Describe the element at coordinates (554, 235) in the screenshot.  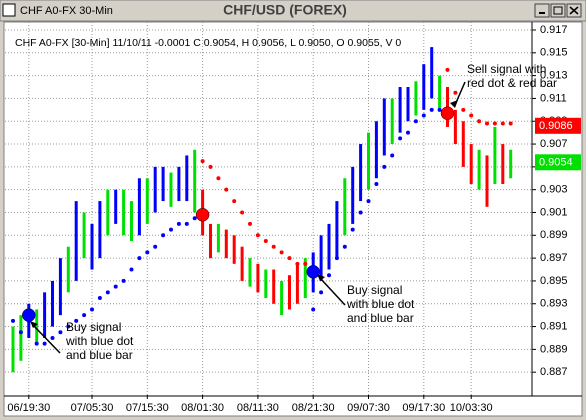
I see `y-tick-label: 0.899` at that location.